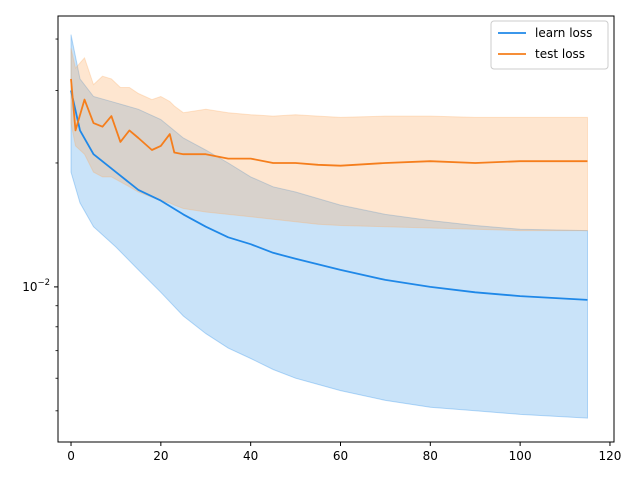  What do you see at coordinates (563, 33) in the screenshot?
I see `legend-label: learn loss` at bounding box center [563, 33].